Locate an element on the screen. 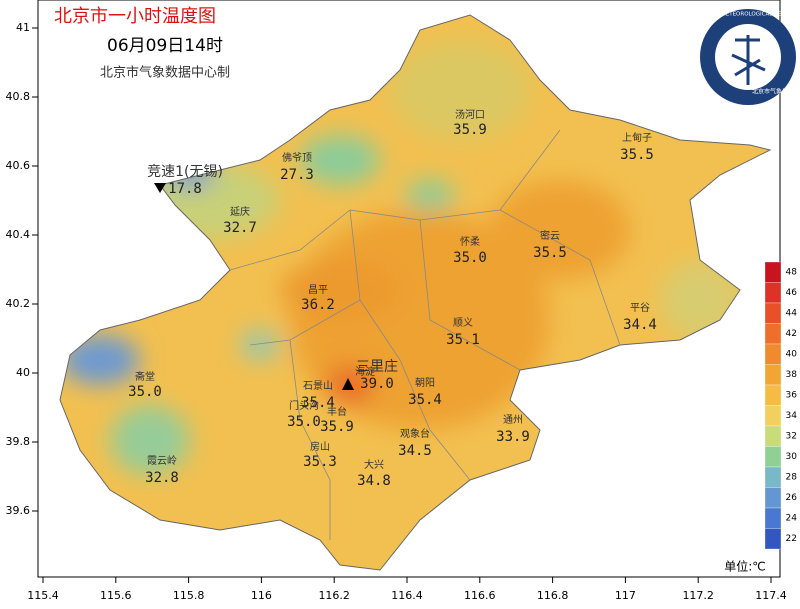 The image size is (800, 609). colorbar-label: 40 is located at coordinates (792, 355).